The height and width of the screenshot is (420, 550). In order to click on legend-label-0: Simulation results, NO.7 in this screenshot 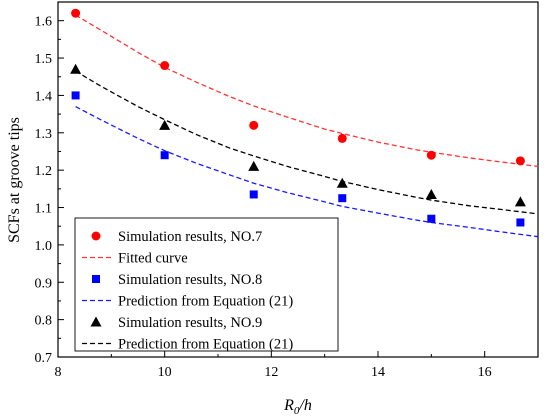, I will do `click(190, 237)`.